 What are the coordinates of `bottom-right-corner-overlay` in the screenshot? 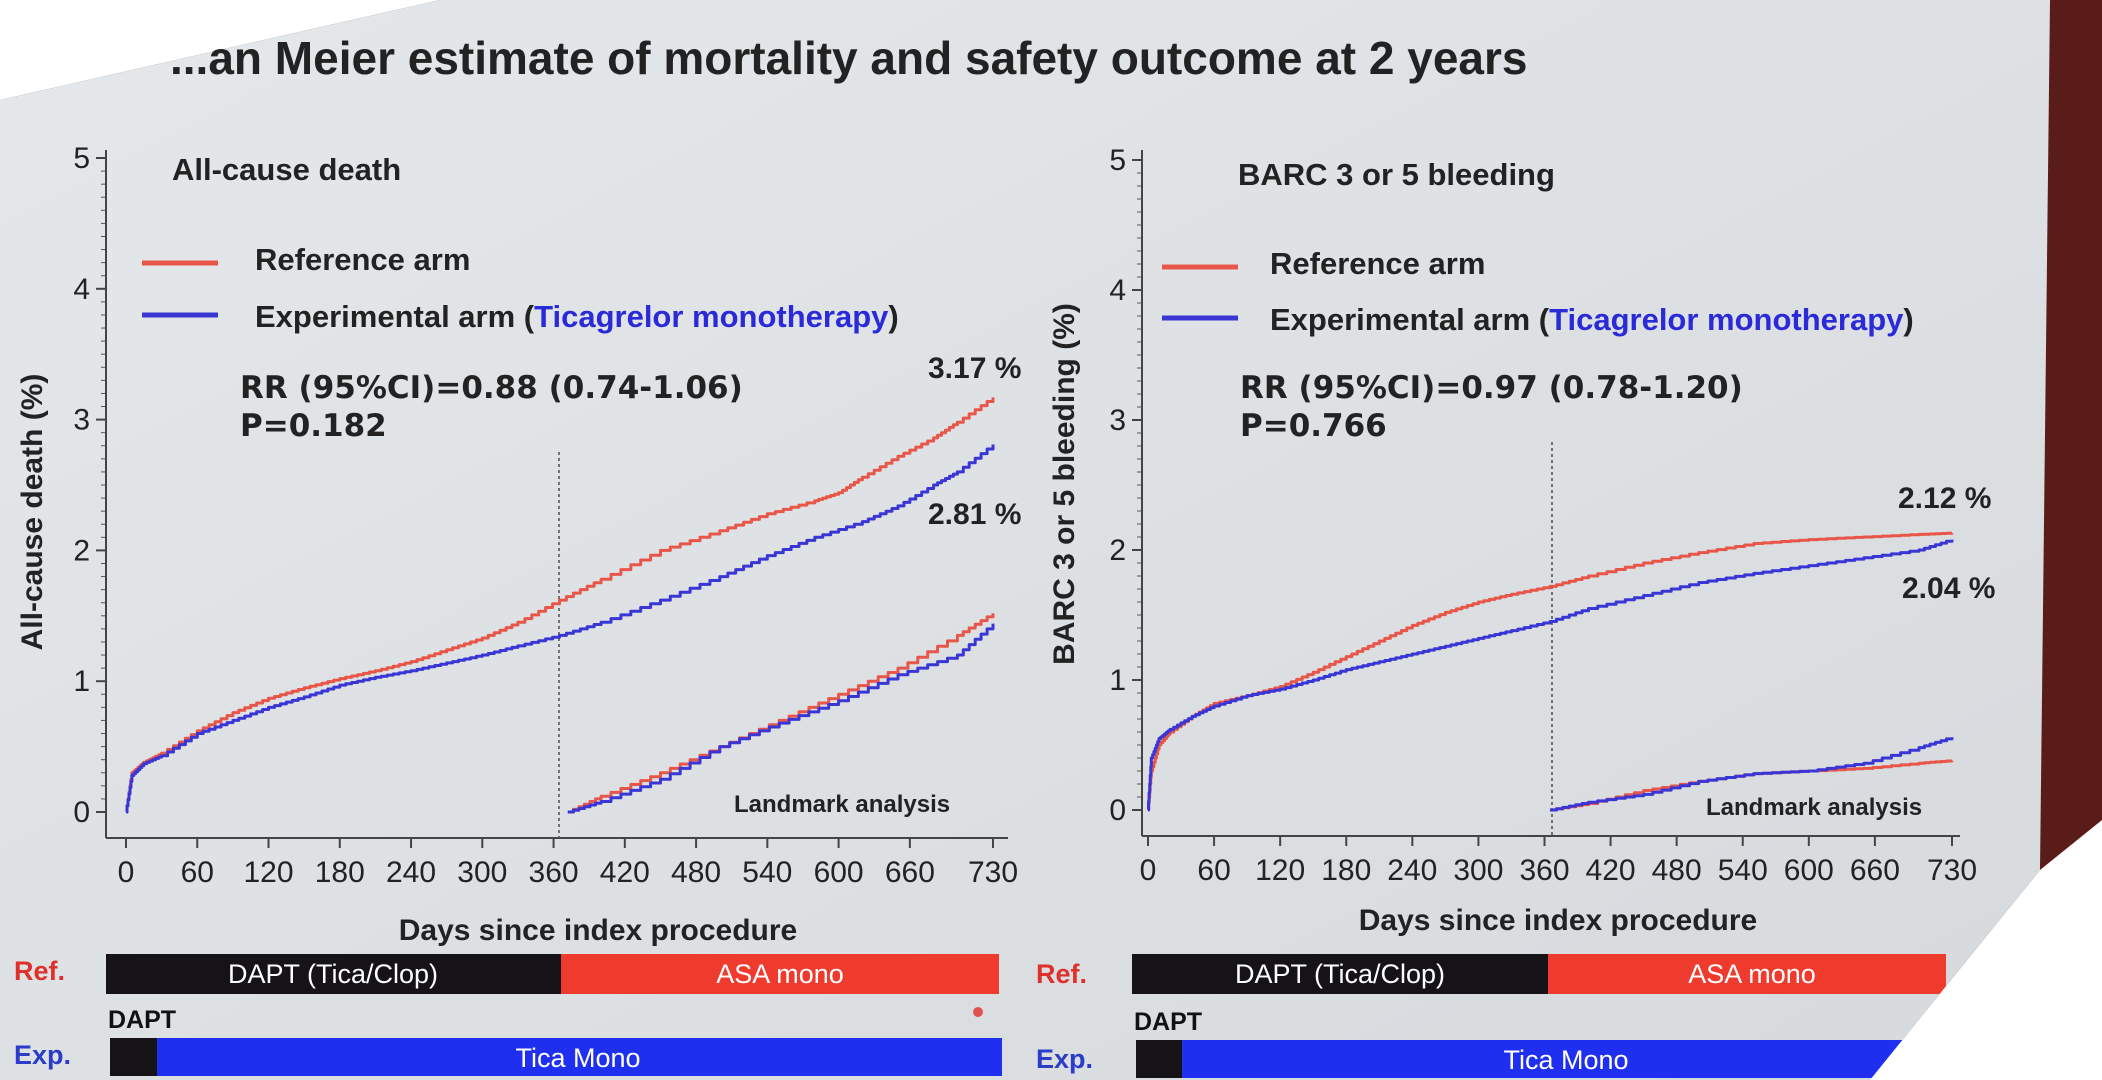 It's located at (1986, 950).